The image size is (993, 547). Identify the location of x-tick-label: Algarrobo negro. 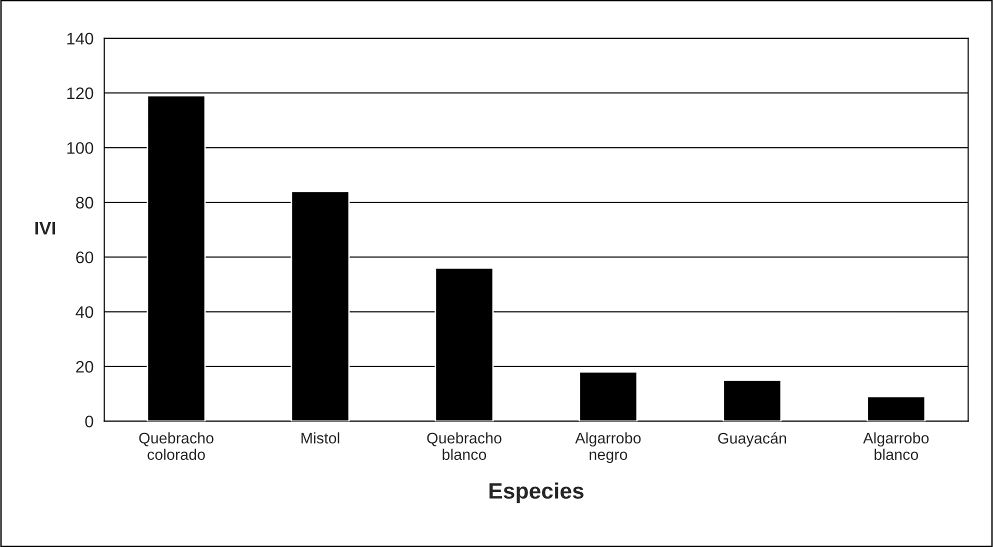
(608, 447).